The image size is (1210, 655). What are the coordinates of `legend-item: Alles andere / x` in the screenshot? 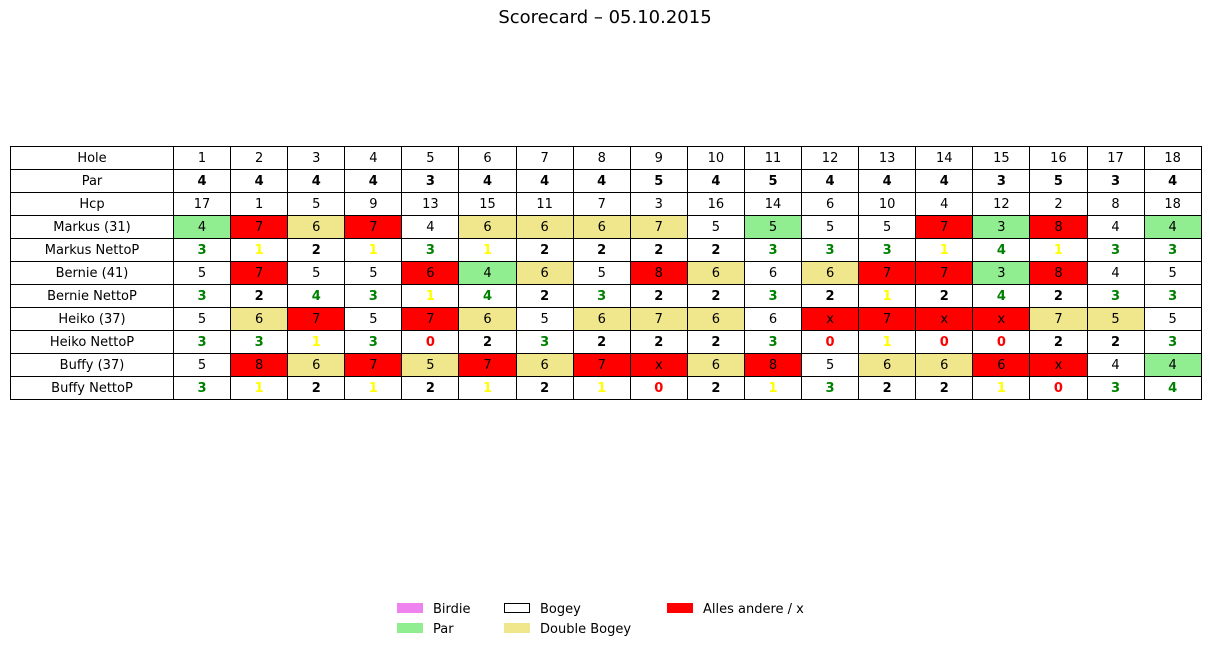 It's located at (735, 610).